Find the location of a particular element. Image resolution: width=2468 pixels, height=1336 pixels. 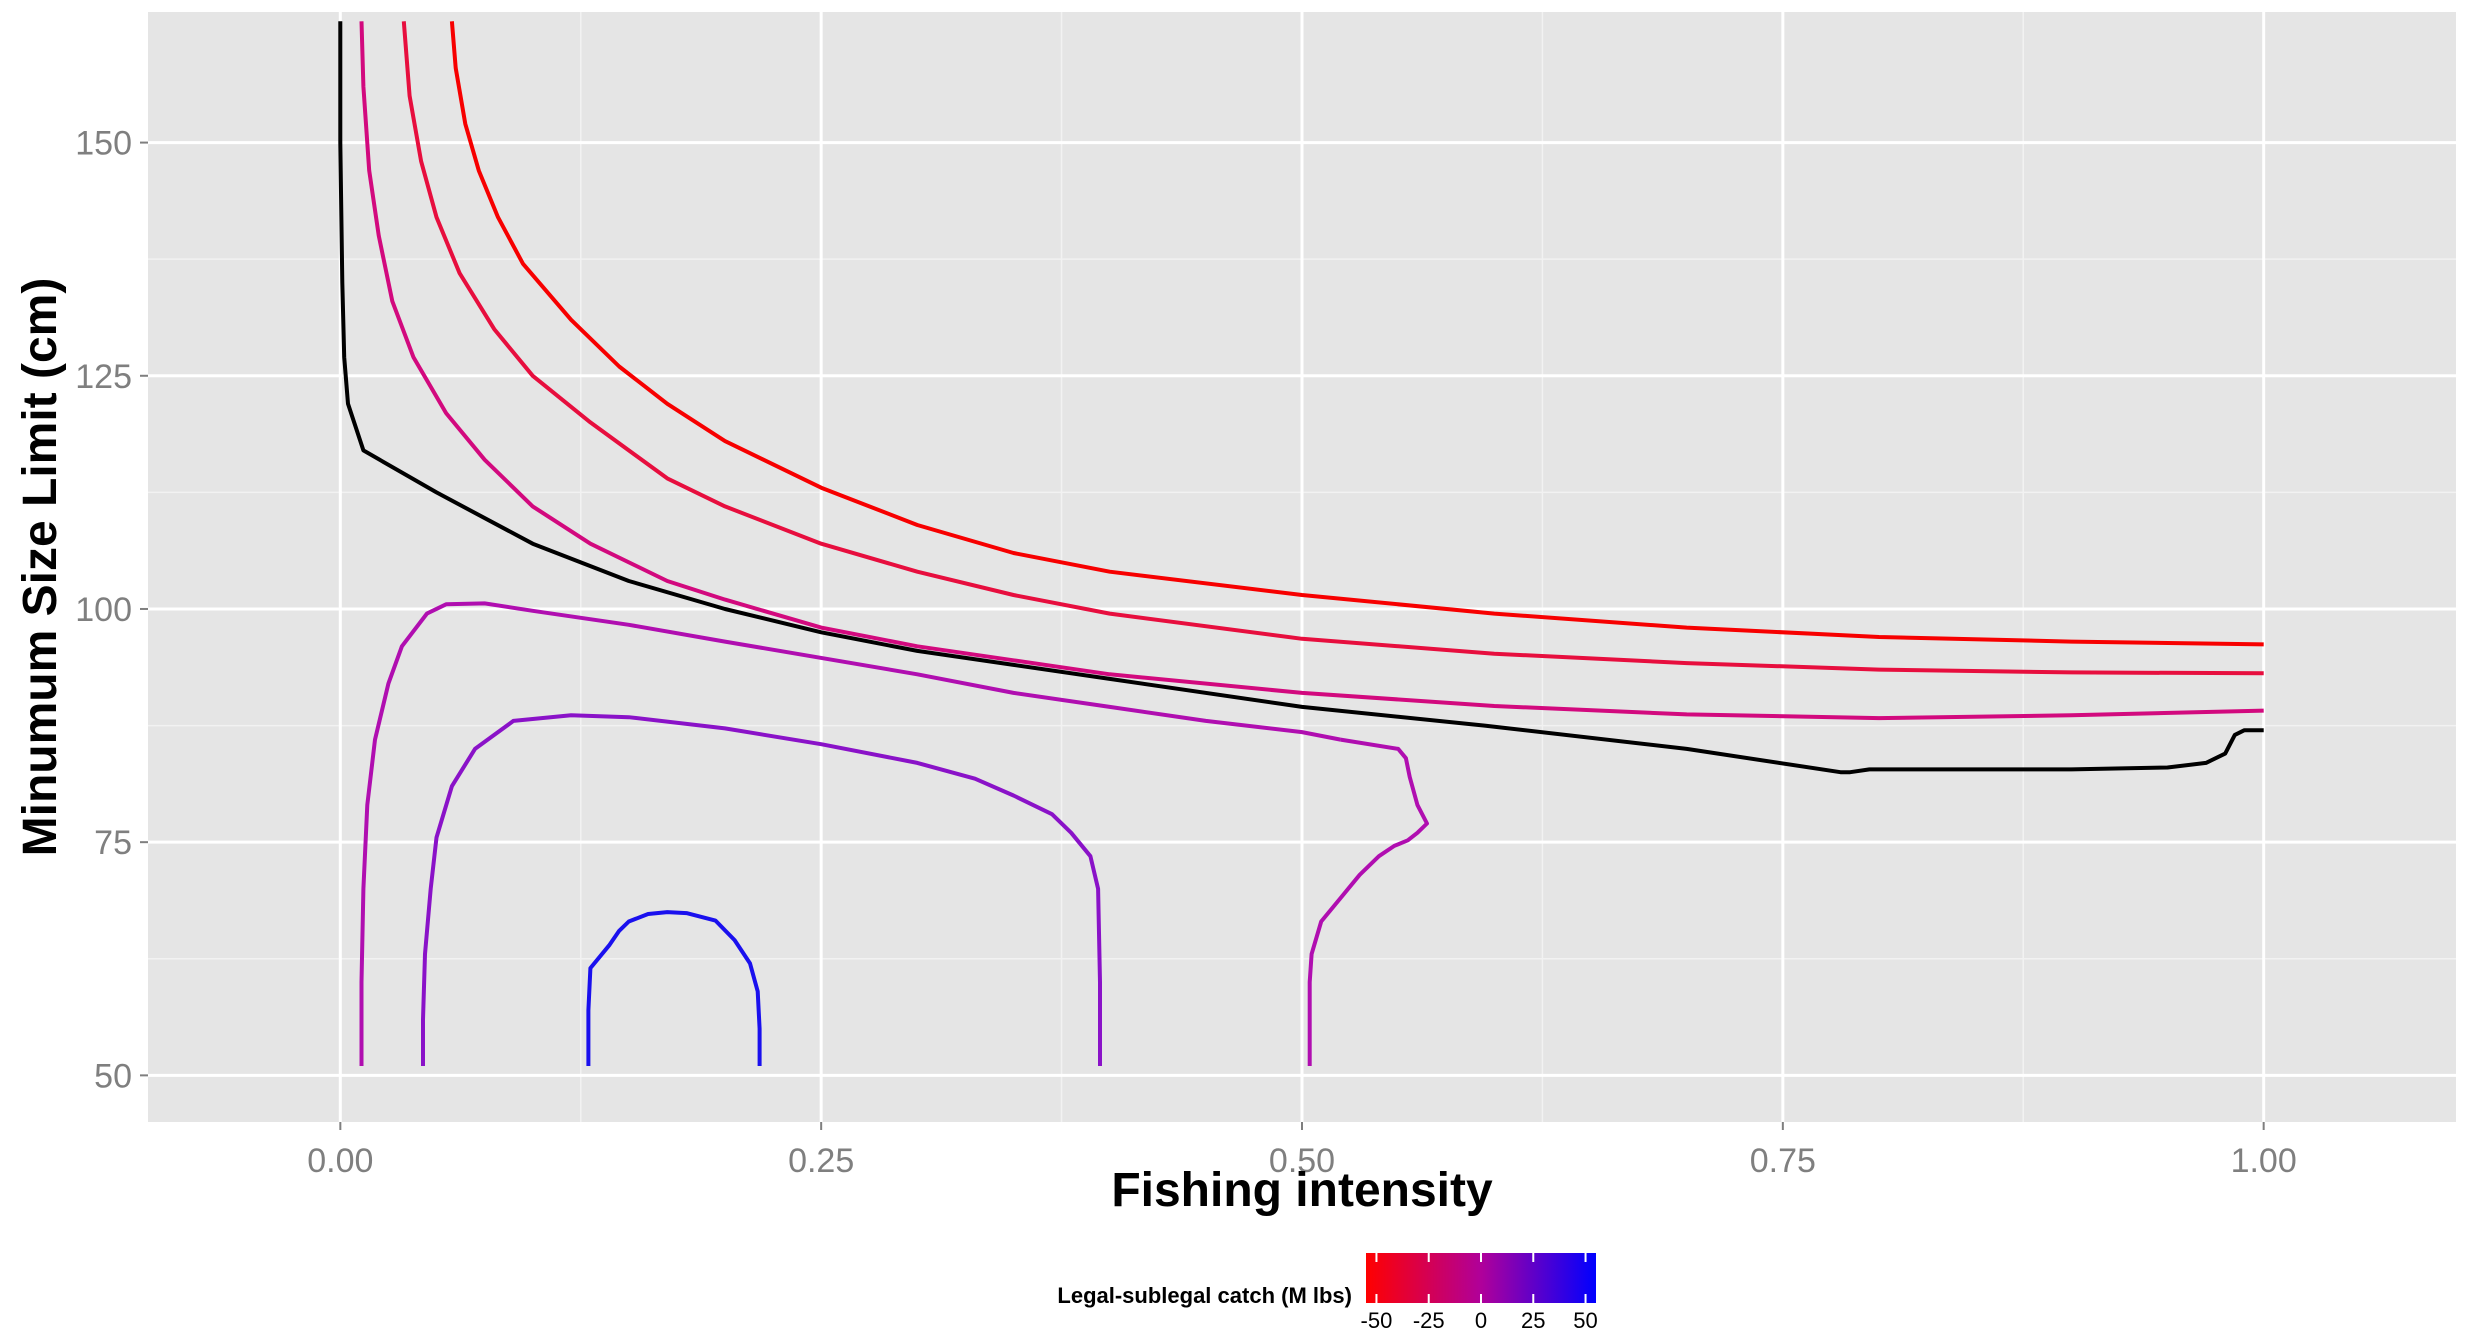

x-axis-ticks: 0.00 0.25 0.50 0.75 1.00 is located at coordinates (1302, 1151).